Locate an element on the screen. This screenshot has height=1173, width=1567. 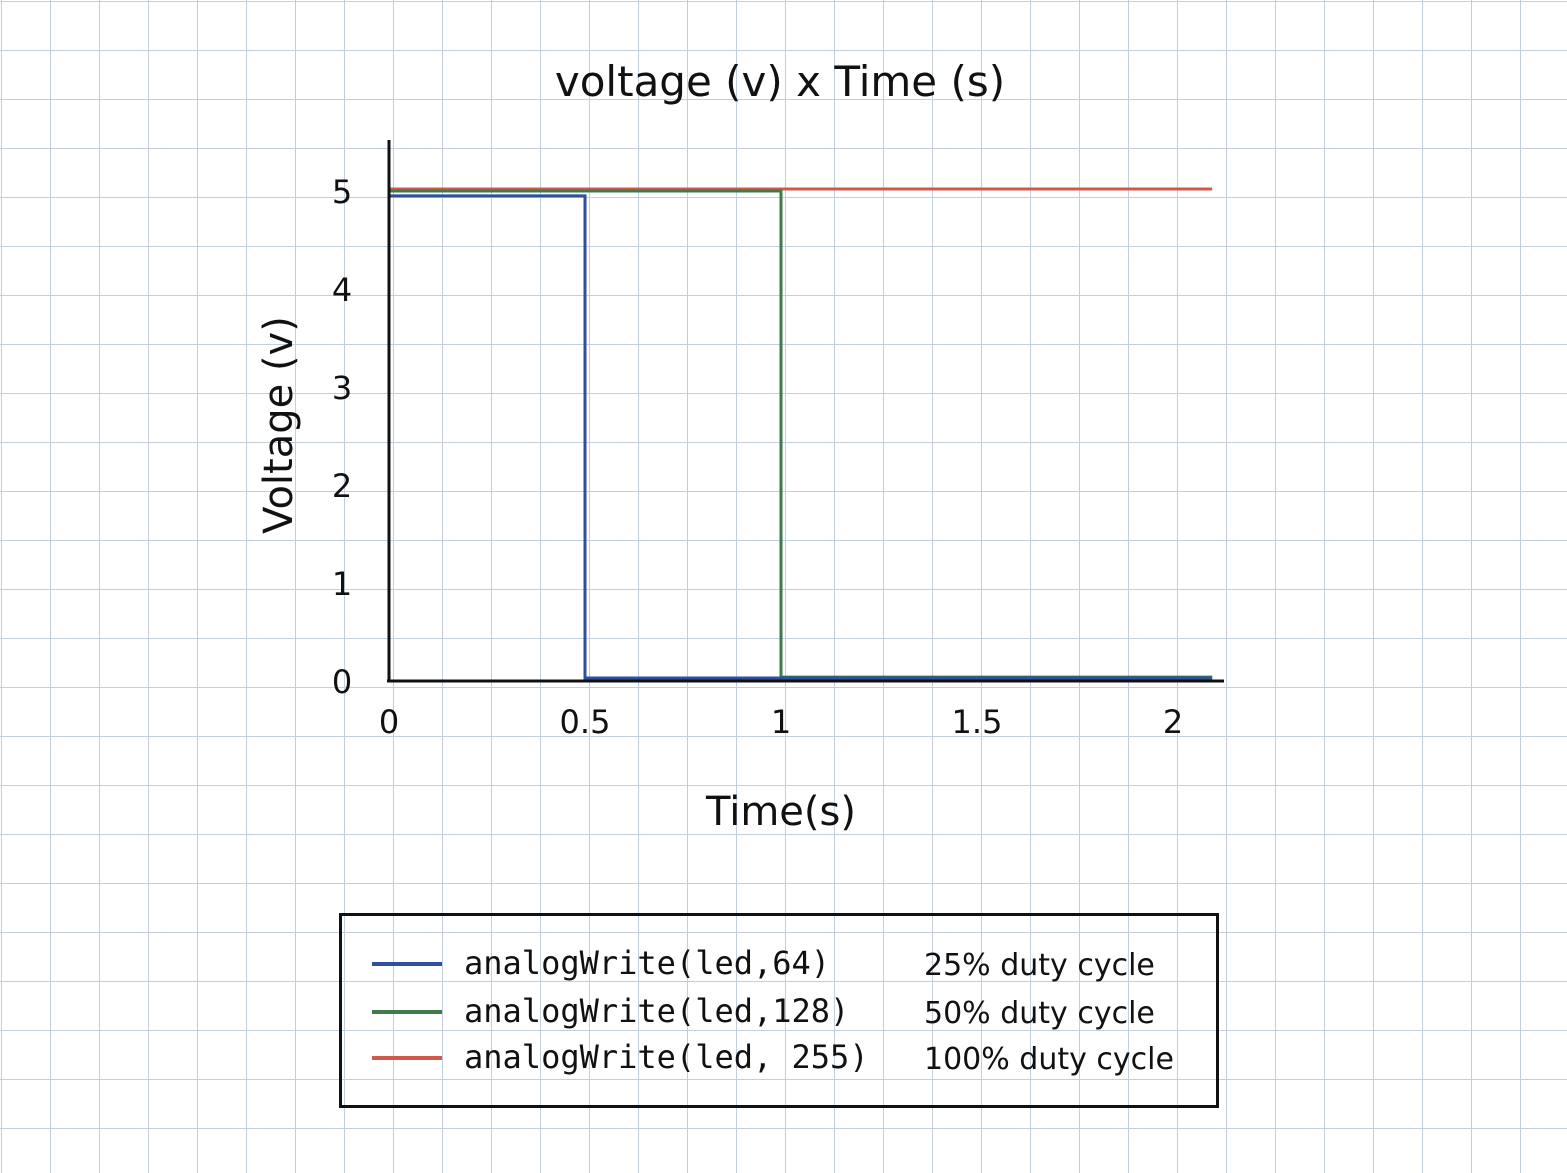
legend-note: 100% duty cycle is located at coordinates (1049, 1059).